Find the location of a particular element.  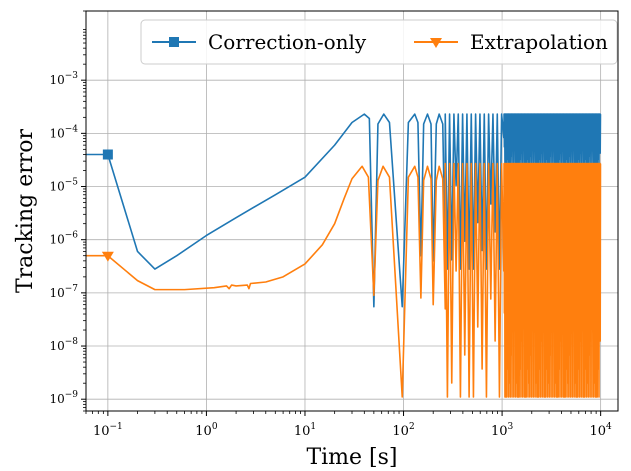

y-tick-label: 10⁻⁸ is located at coordinates (63, 345).